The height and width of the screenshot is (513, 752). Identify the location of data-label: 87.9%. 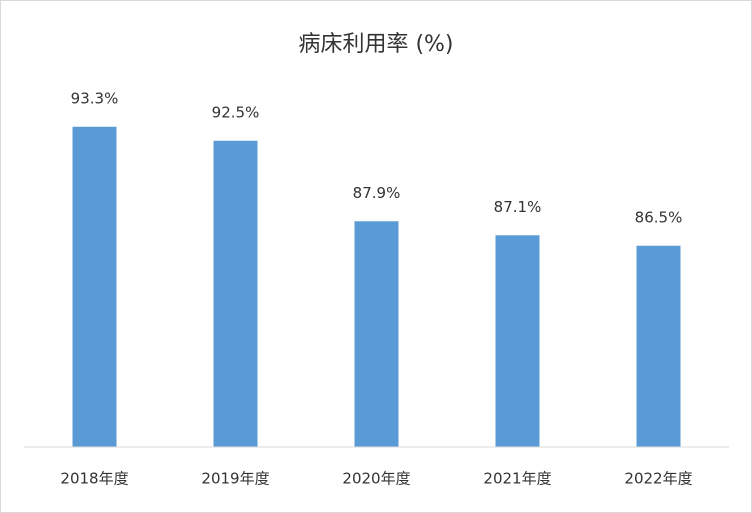
(377, 193).